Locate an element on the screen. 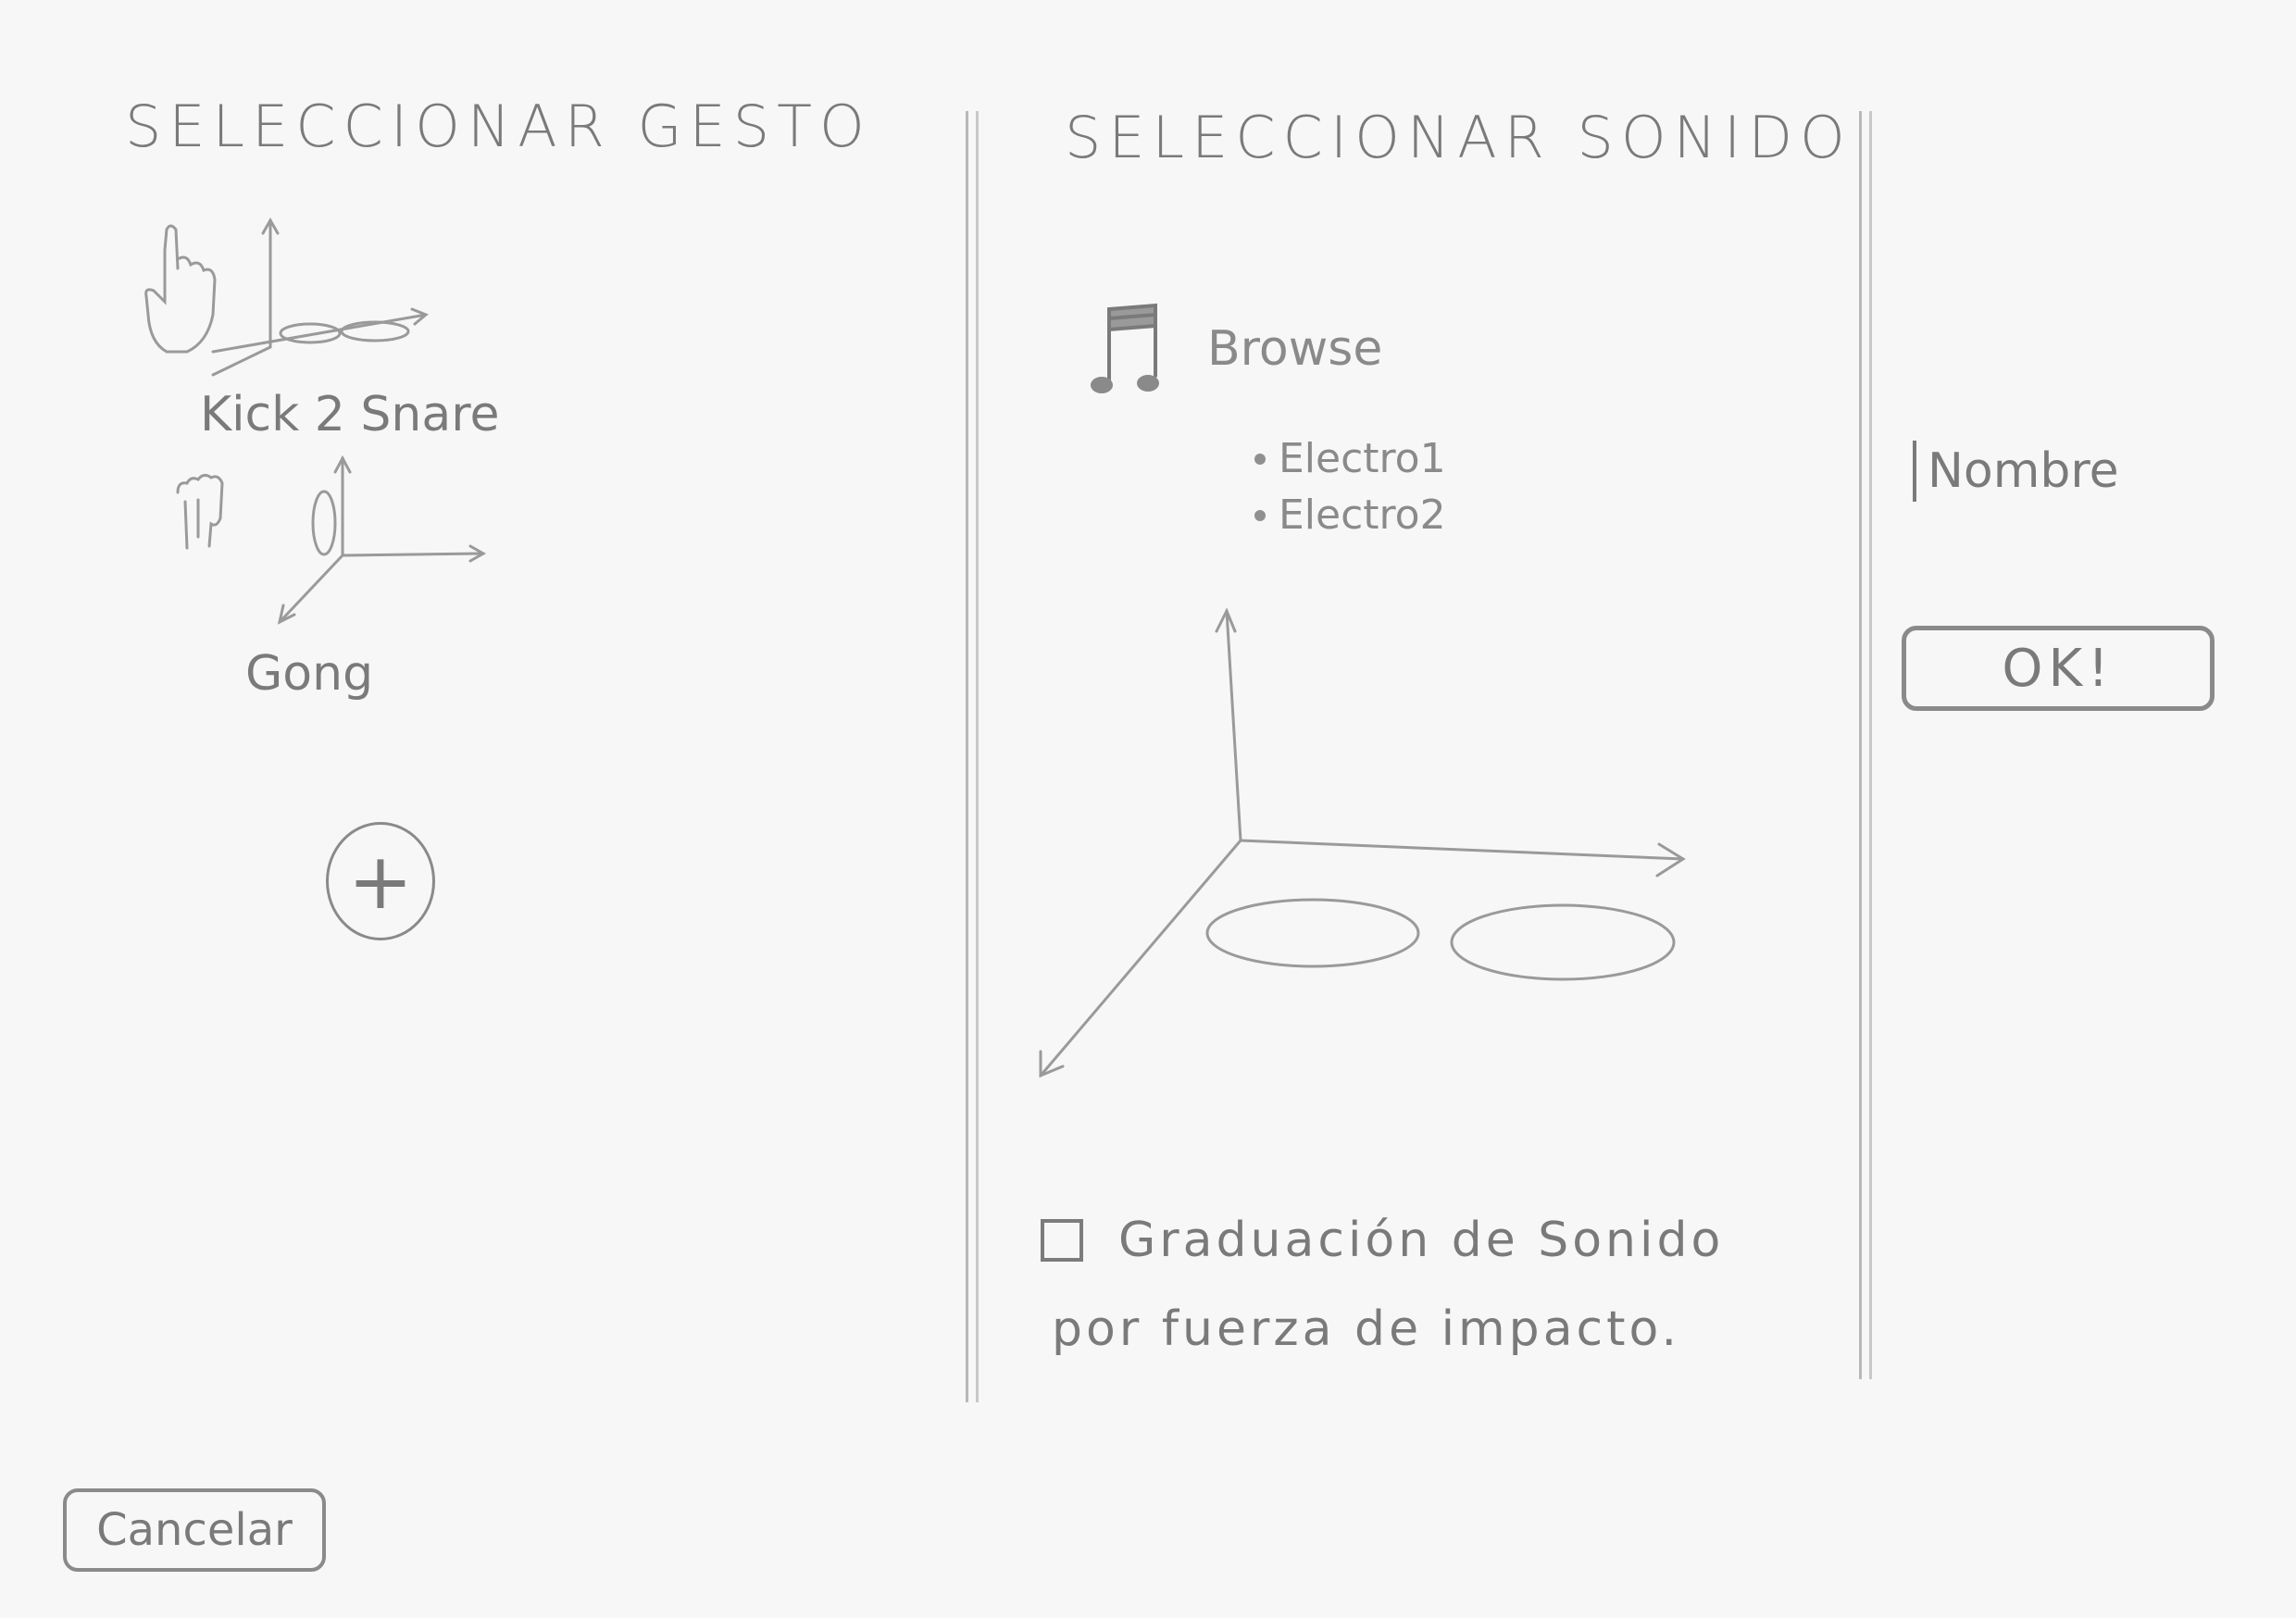 This screenshot has height=1618, width=2296. name-field is located at coordinates (2073, 472).